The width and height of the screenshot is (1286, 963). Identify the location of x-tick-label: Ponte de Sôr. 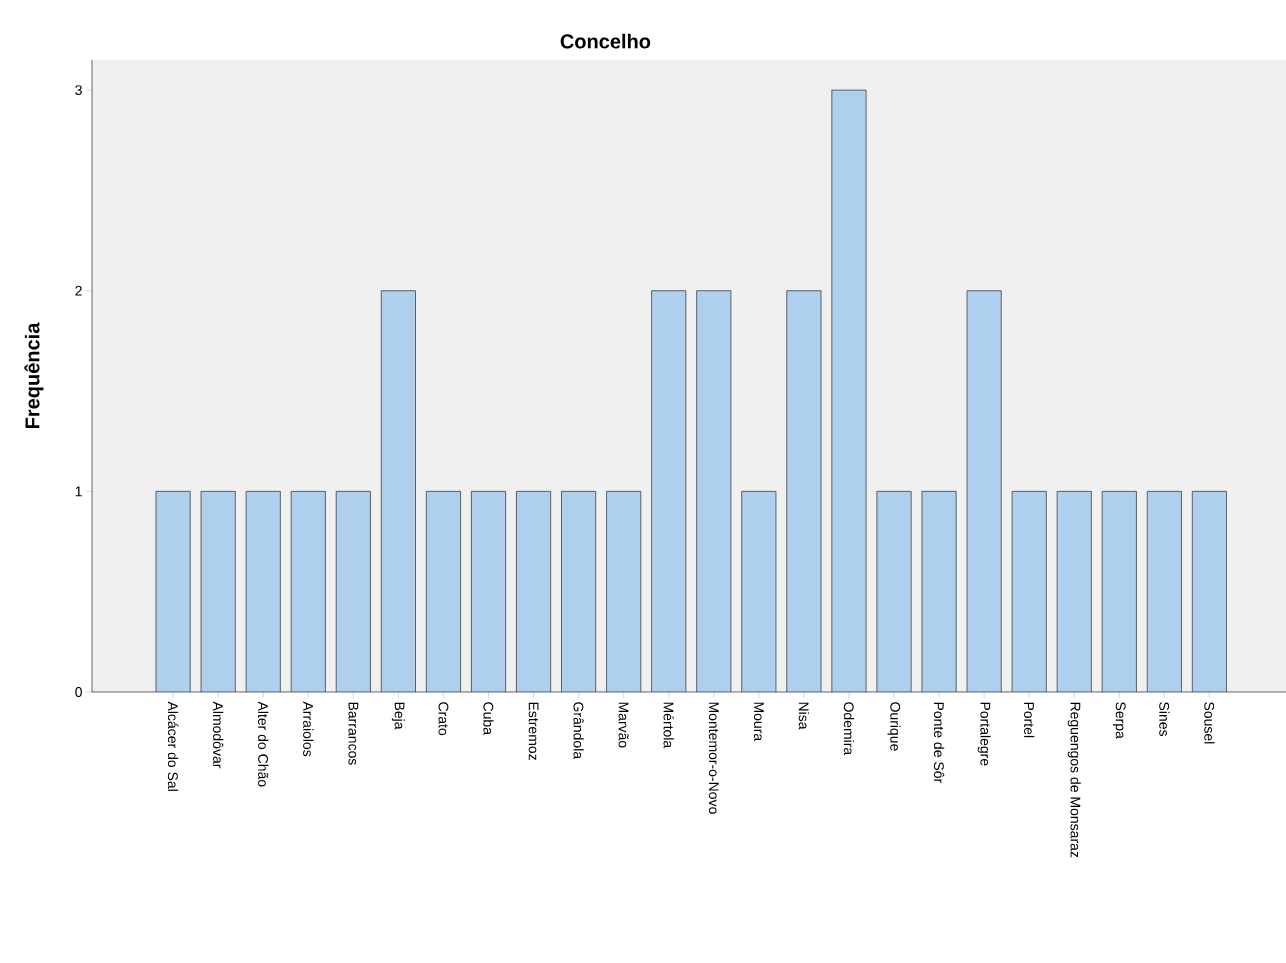
(939, 742).